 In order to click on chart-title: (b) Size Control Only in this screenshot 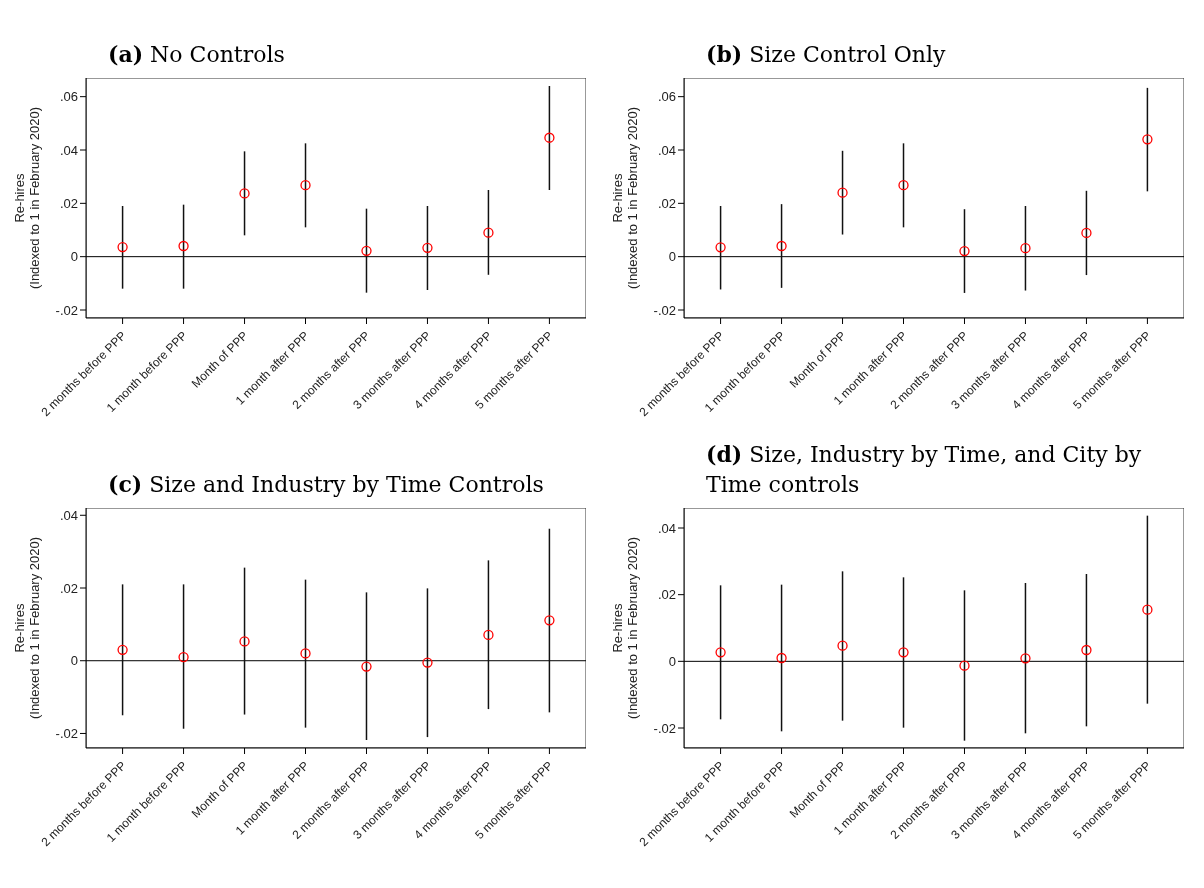, I will do `click(826, 54)`.